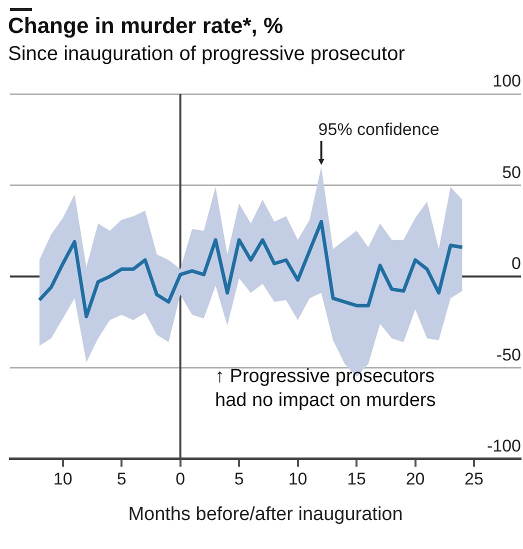  What do you see at coordinates (356, 479) in the screenshot?
I see `x-tick-label: 15` at bounding box center [356, 479].